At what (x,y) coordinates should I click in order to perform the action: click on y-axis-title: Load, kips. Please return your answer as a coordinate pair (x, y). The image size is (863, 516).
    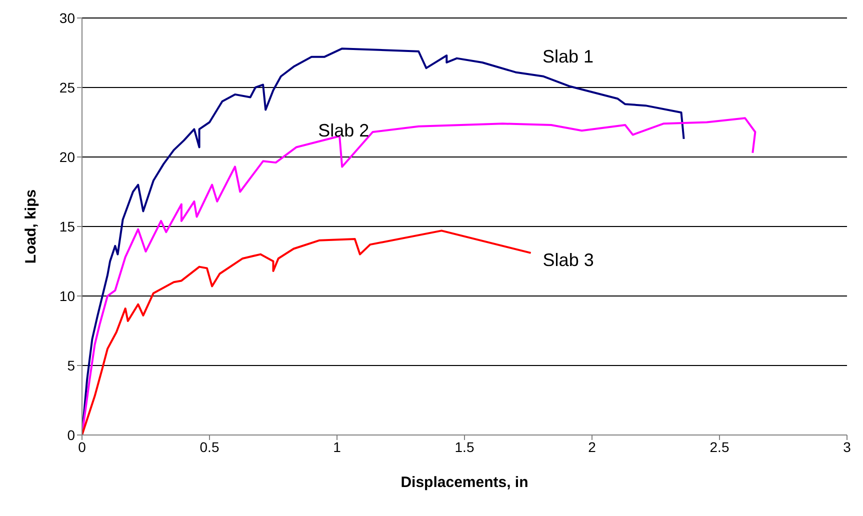
    Looking at the image, I should click on (31, 226).